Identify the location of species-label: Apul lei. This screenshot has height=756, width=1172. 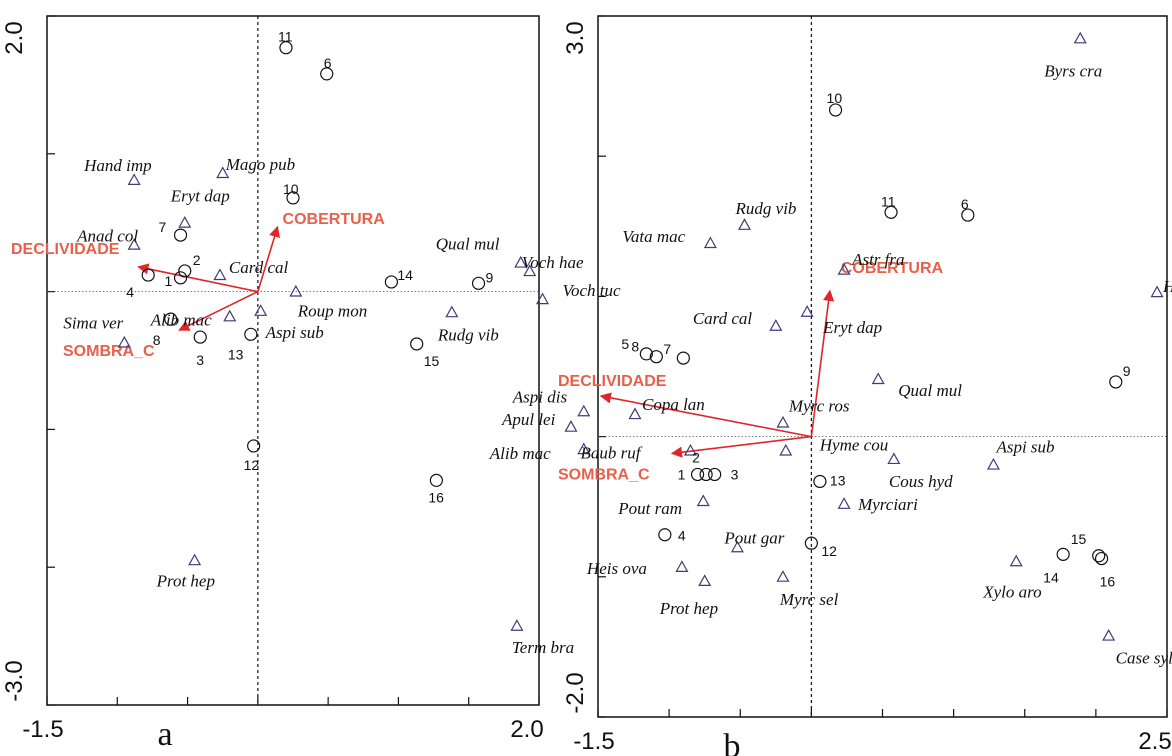
(528, 419).